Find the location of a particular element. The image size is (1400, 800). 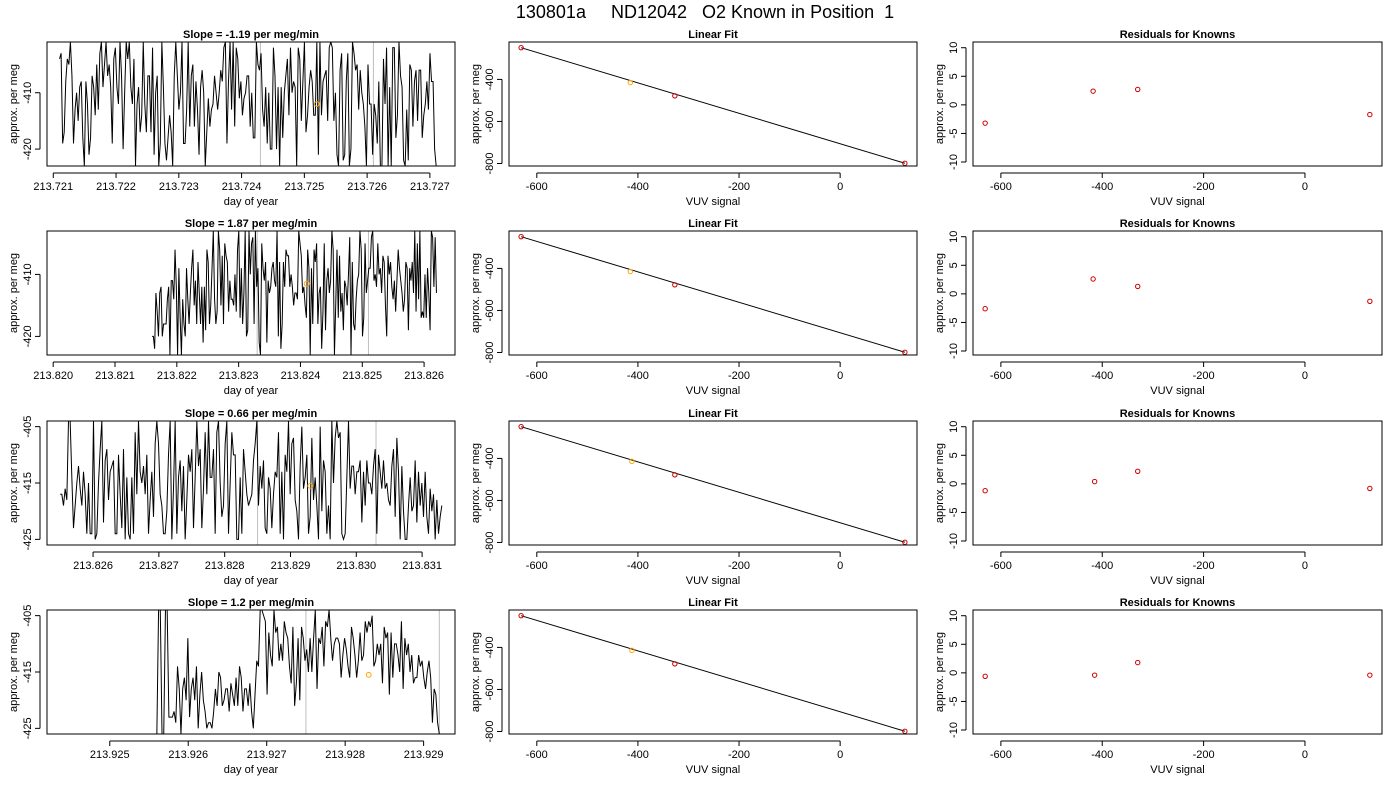

x-tick-label: 213.926 is located at coordinates (188, 755).